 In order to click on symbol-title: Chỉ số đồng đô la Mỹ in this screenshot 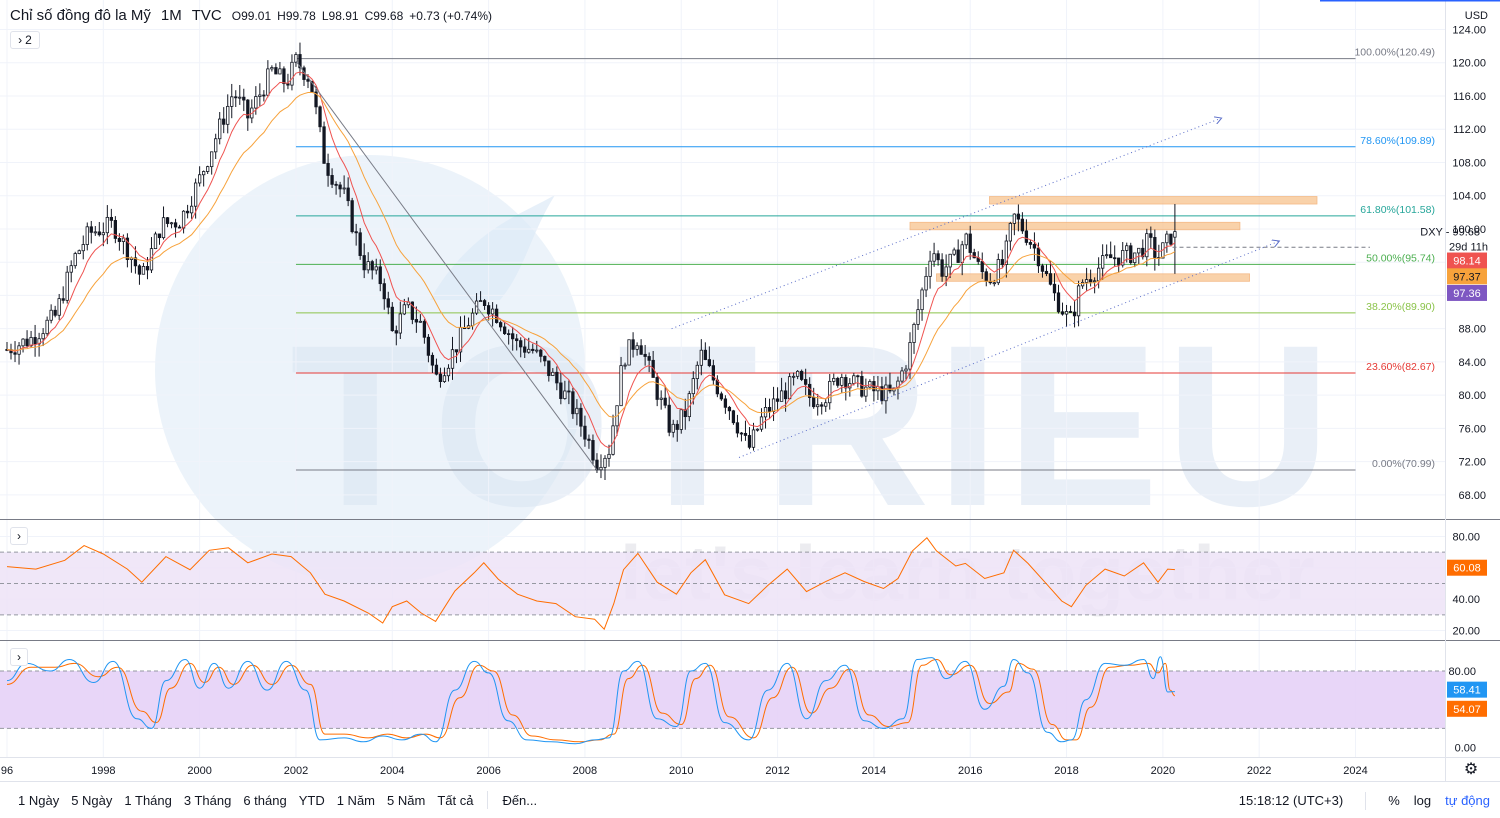, I will do `click(80, 15)`.